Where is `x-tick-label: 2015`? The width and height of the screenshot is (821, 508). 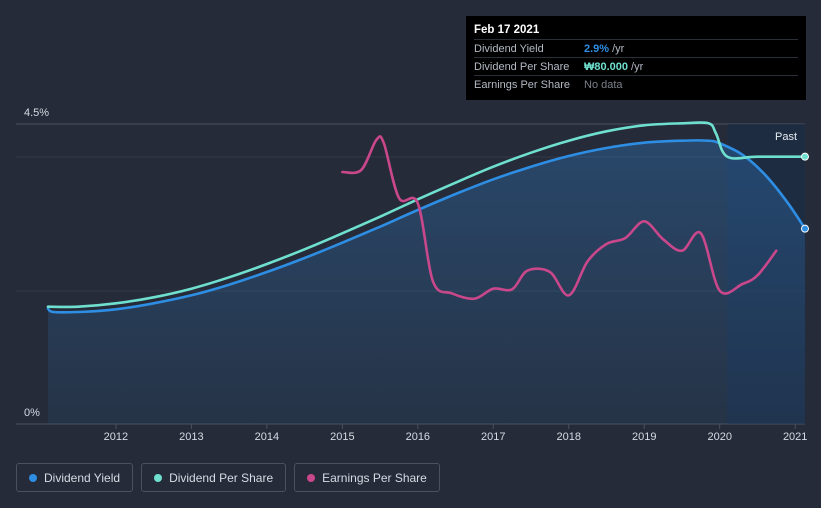
x-tick-label: 2015 is located at coordinates (342, 437).